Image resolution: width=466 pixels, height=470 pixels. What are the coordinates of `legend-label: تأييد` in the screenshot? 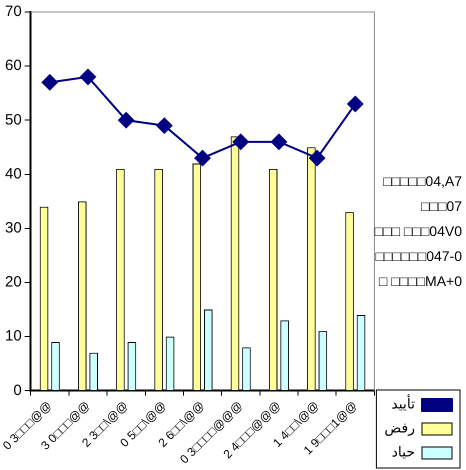 It's located at (403, 403).